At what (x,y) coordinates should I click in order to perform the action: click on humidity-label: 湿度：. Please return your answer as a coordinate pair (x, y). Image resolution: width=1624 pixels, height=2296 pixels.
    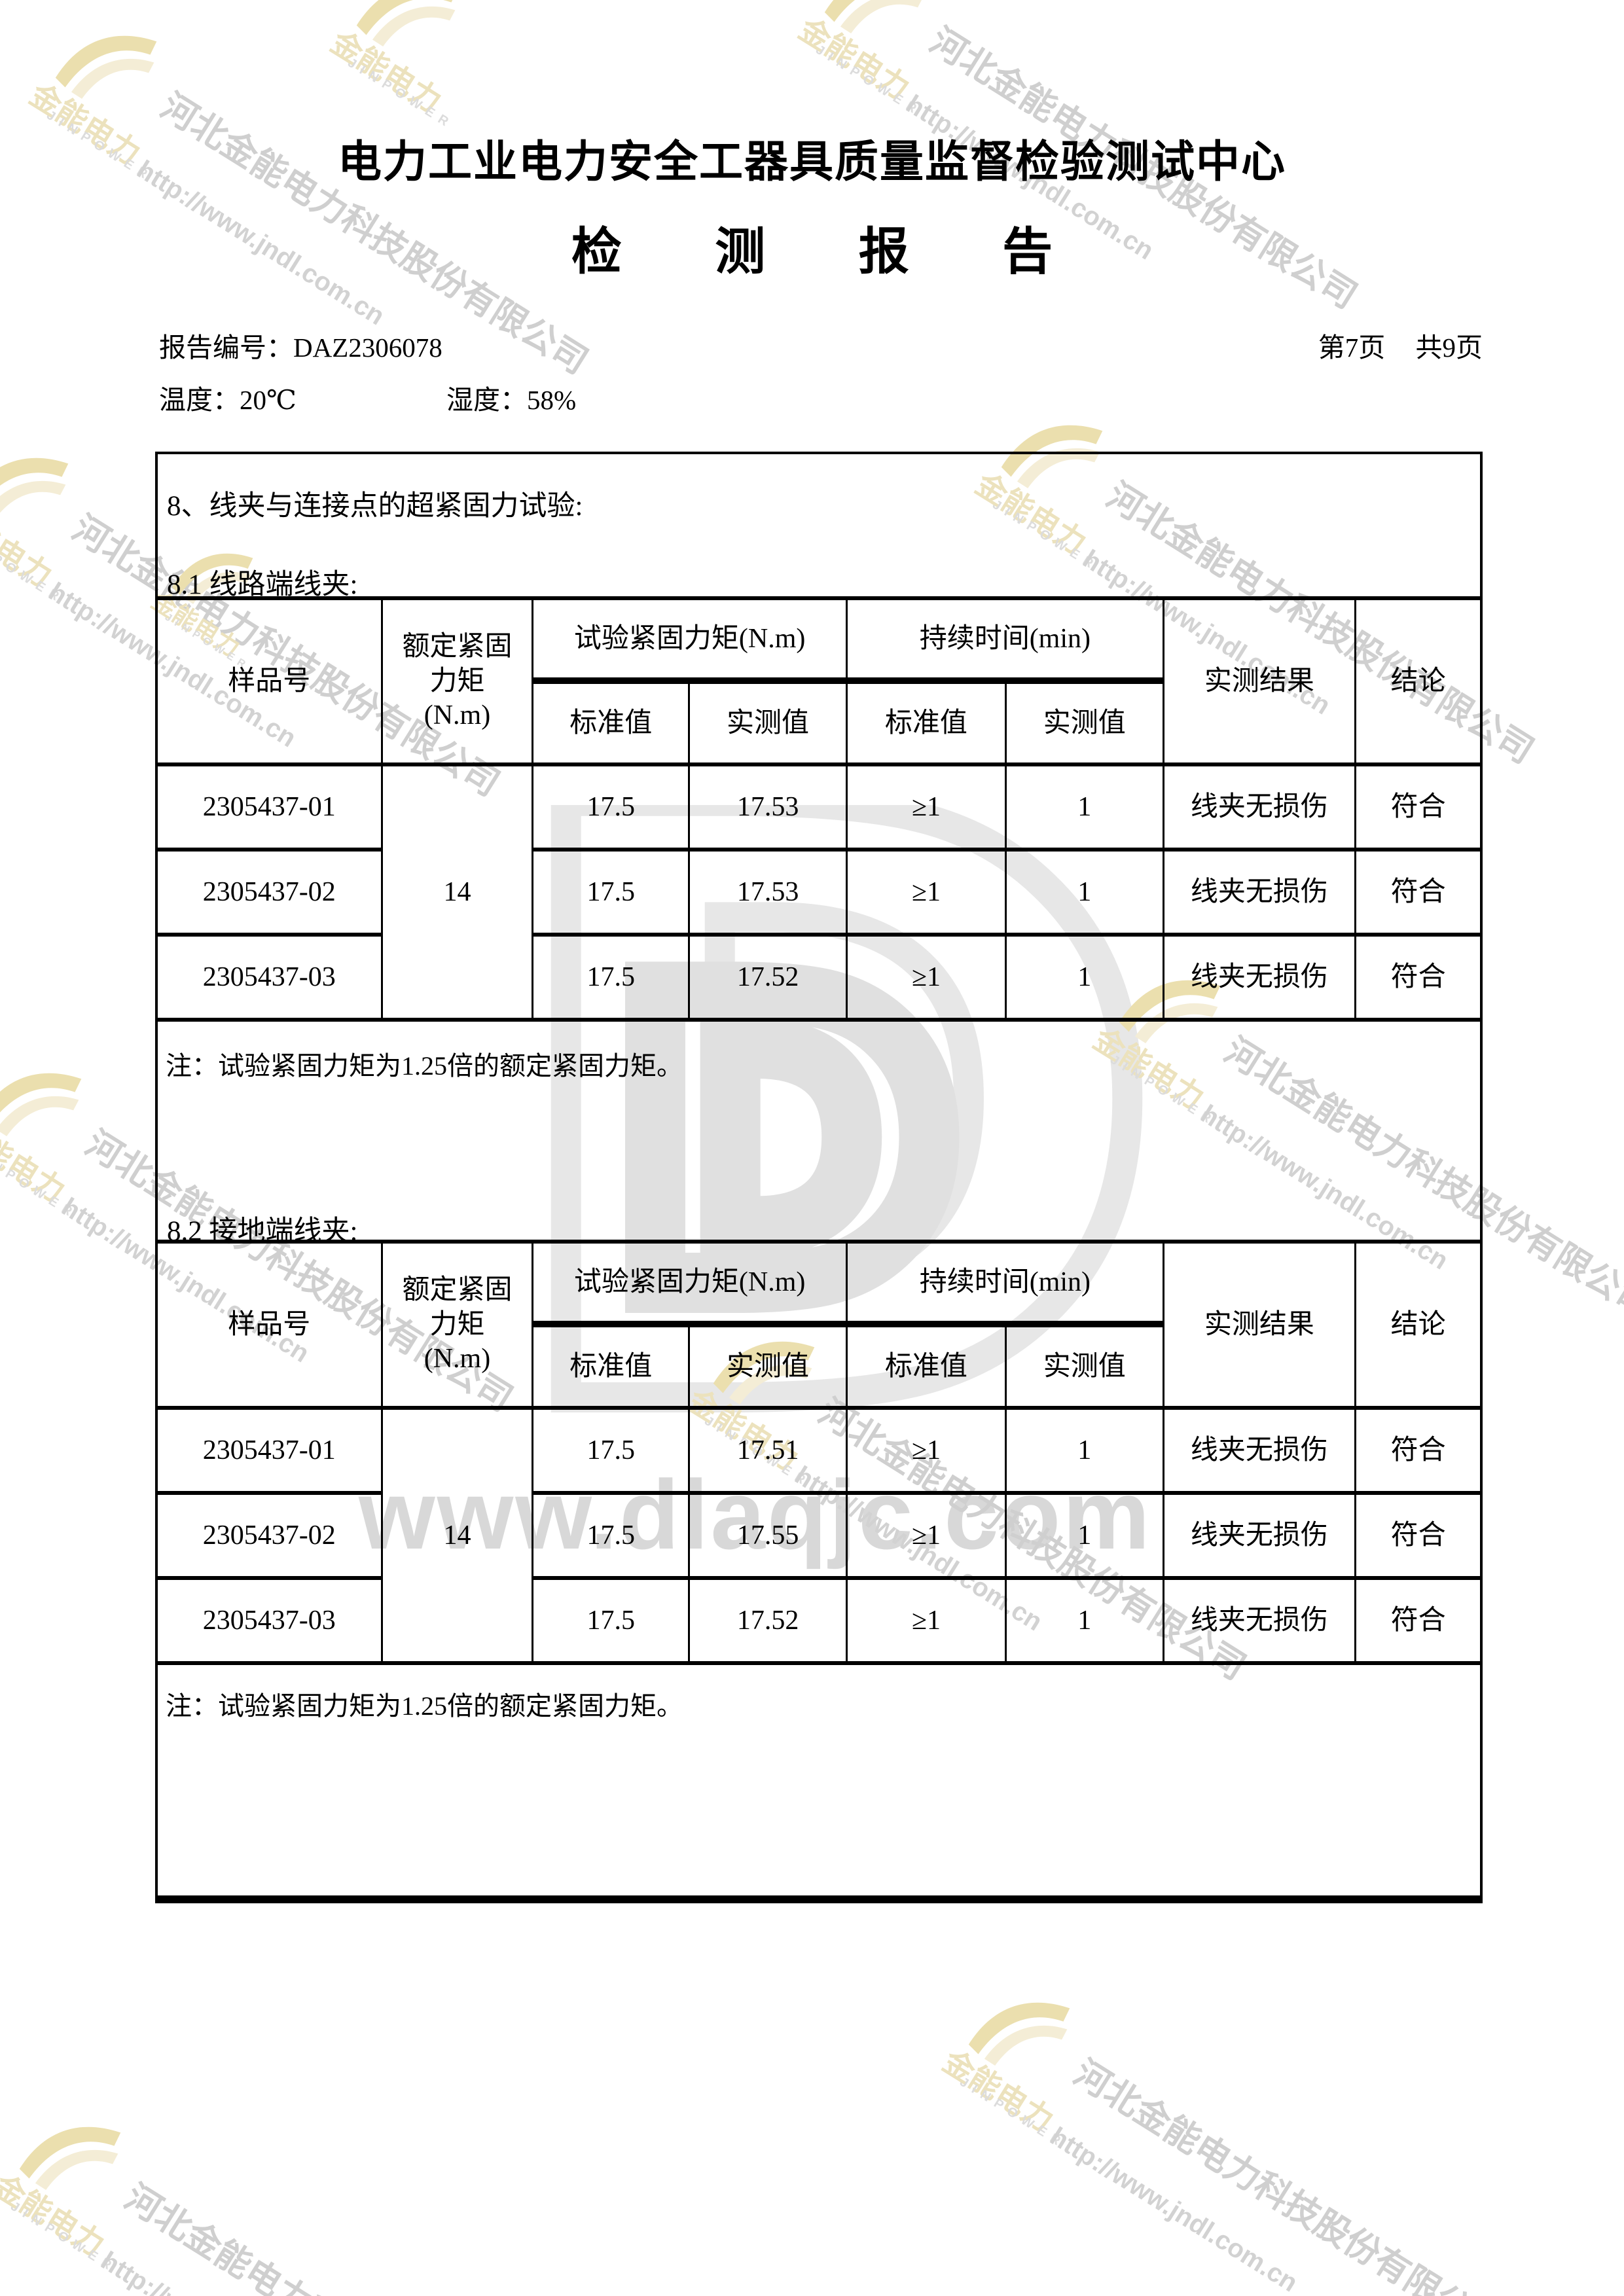
    Looking at the image, I should click on (486, 400).